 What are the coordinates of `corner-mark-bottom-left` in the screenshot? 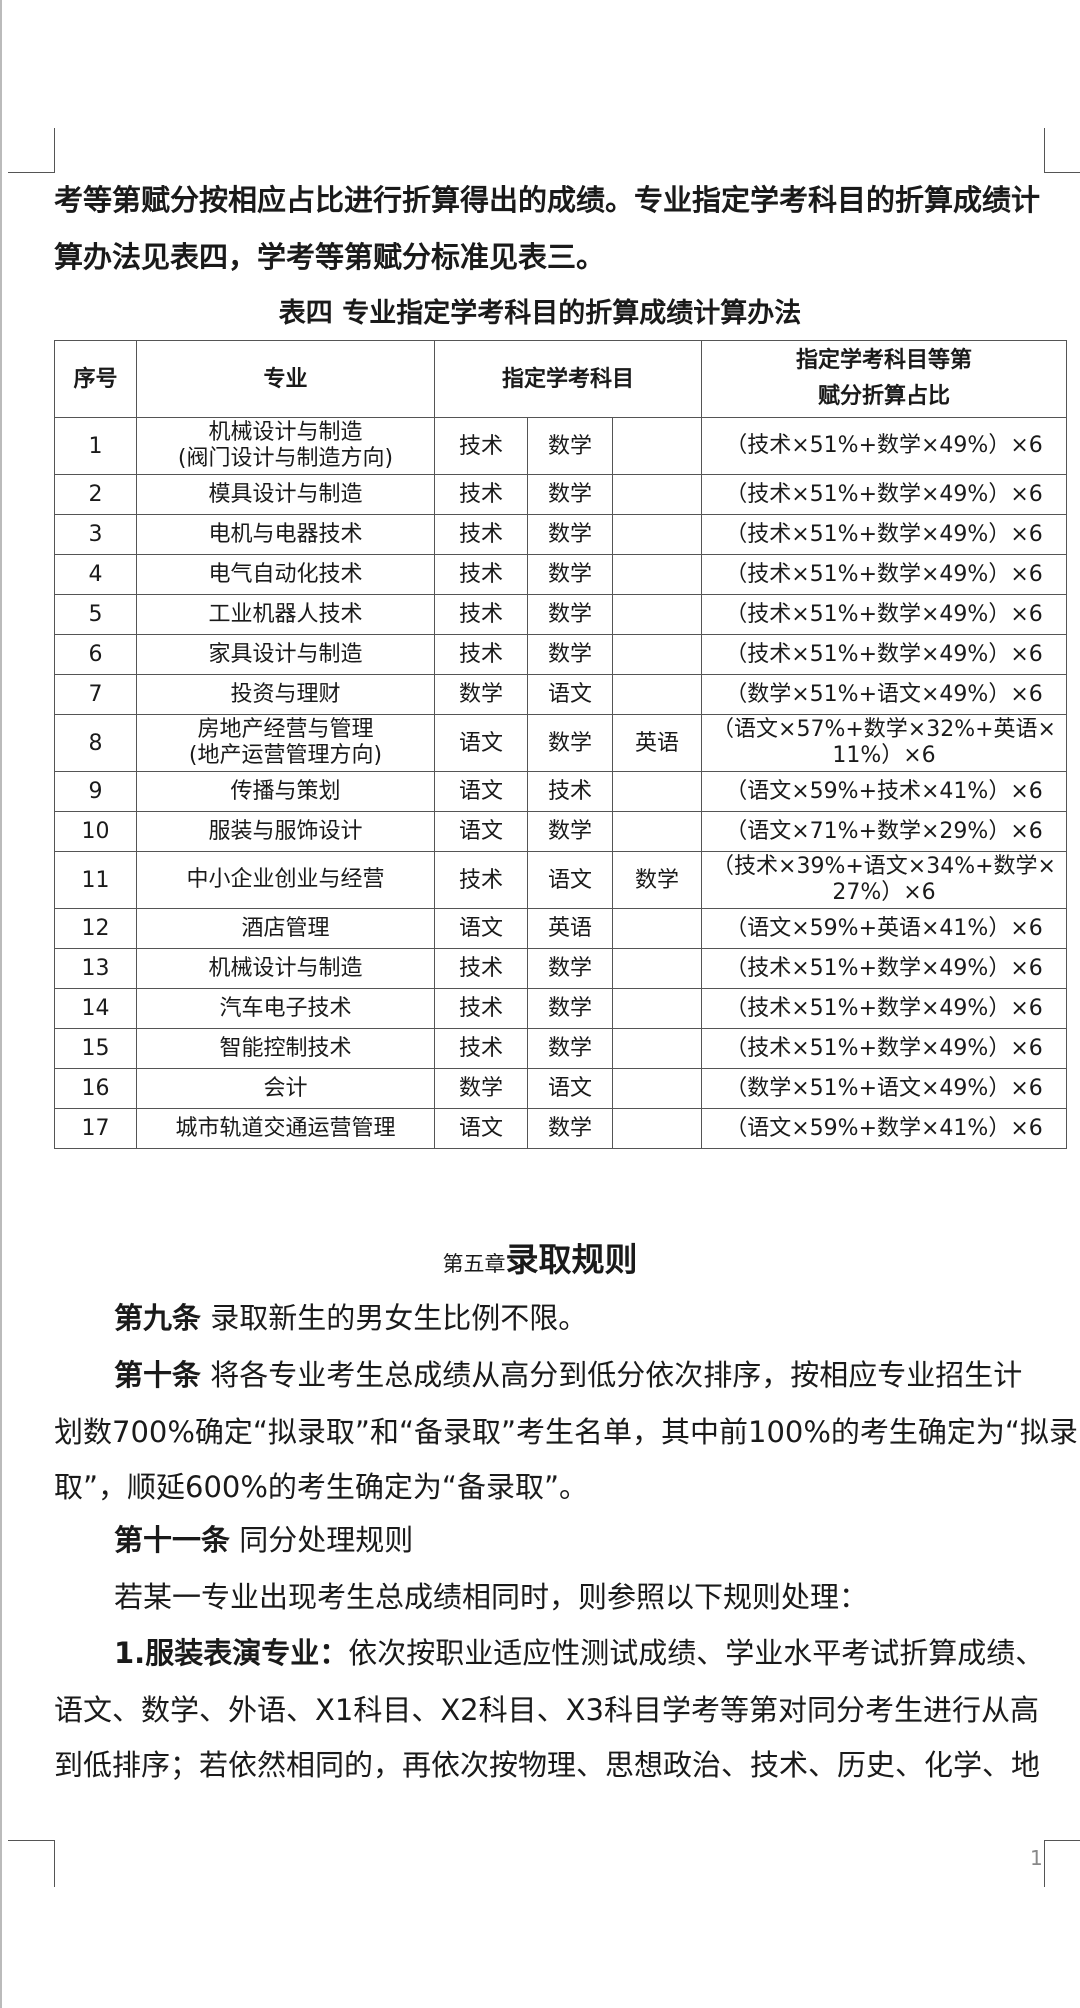 It's located at (31, 1863).